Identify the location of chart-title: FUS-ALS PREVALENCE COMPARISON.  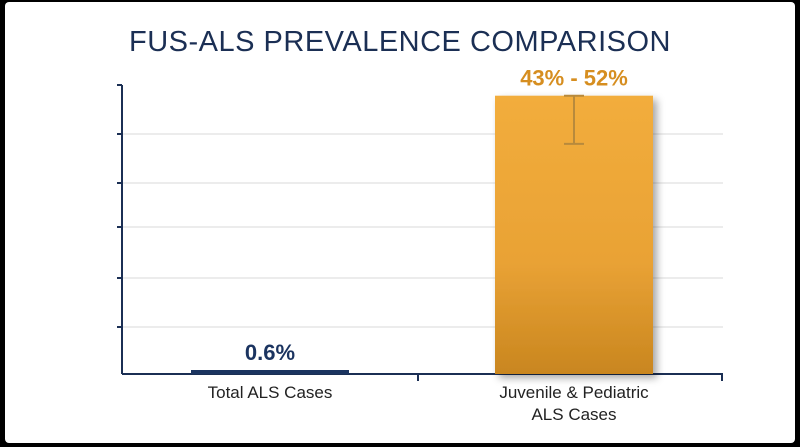
(400, 42).